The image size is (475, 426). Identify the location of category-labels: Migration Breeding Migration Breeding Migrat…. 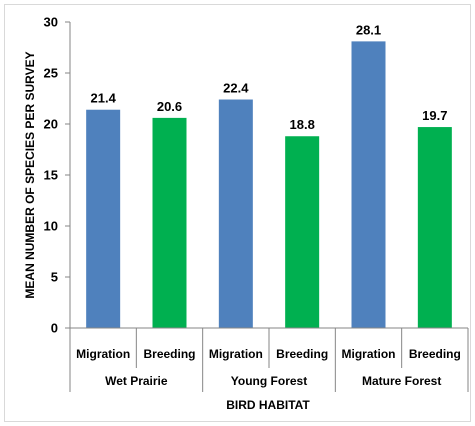
(268, 354).